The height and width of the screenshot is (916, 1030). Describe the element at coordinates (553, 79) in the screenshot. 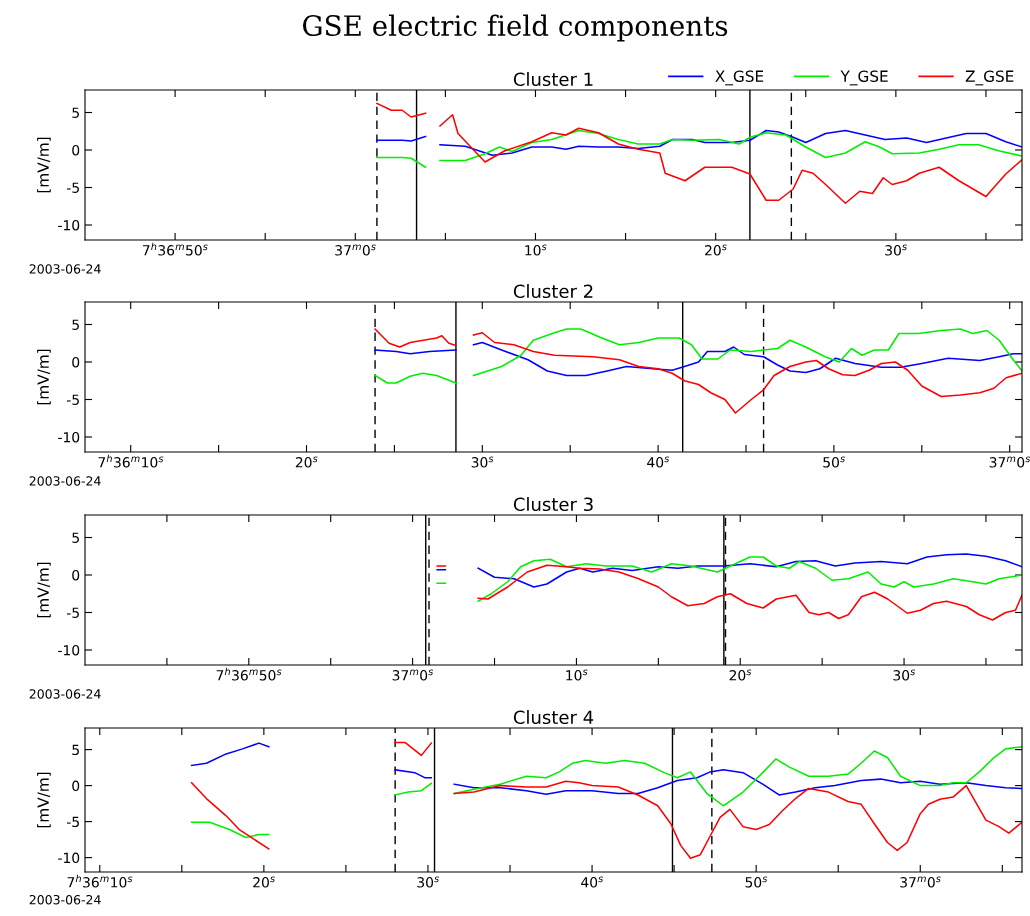

I see `chart-subtitle: Cluster 1` at that location.